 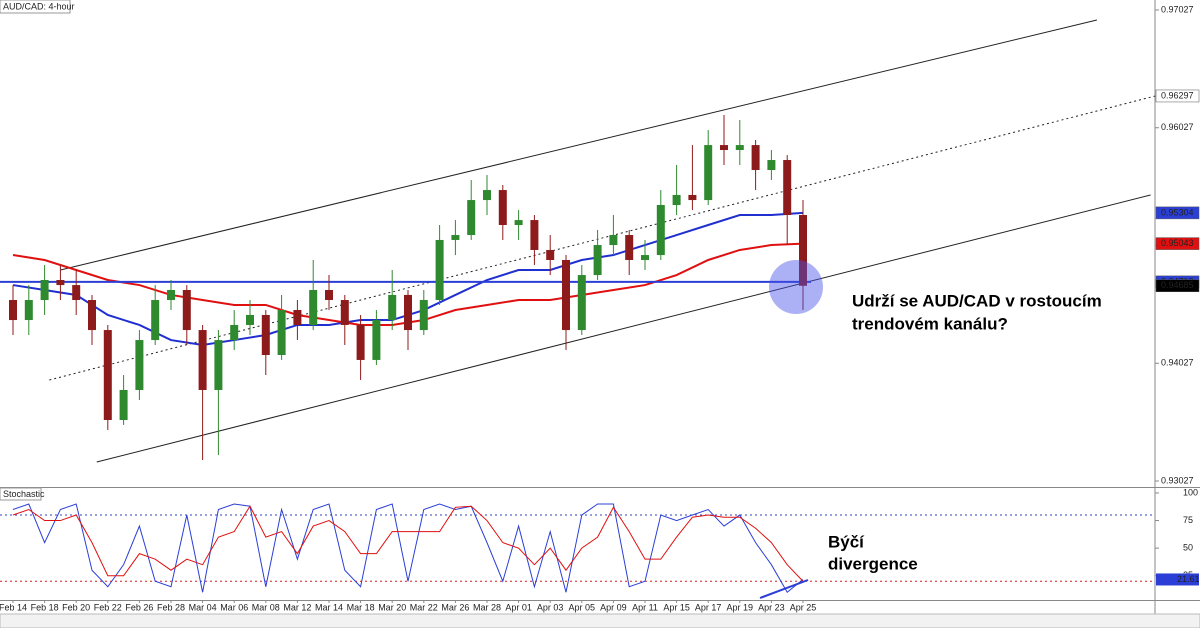 I want to click on x-tick-label: Apr 09, so click(x=613, y=607).